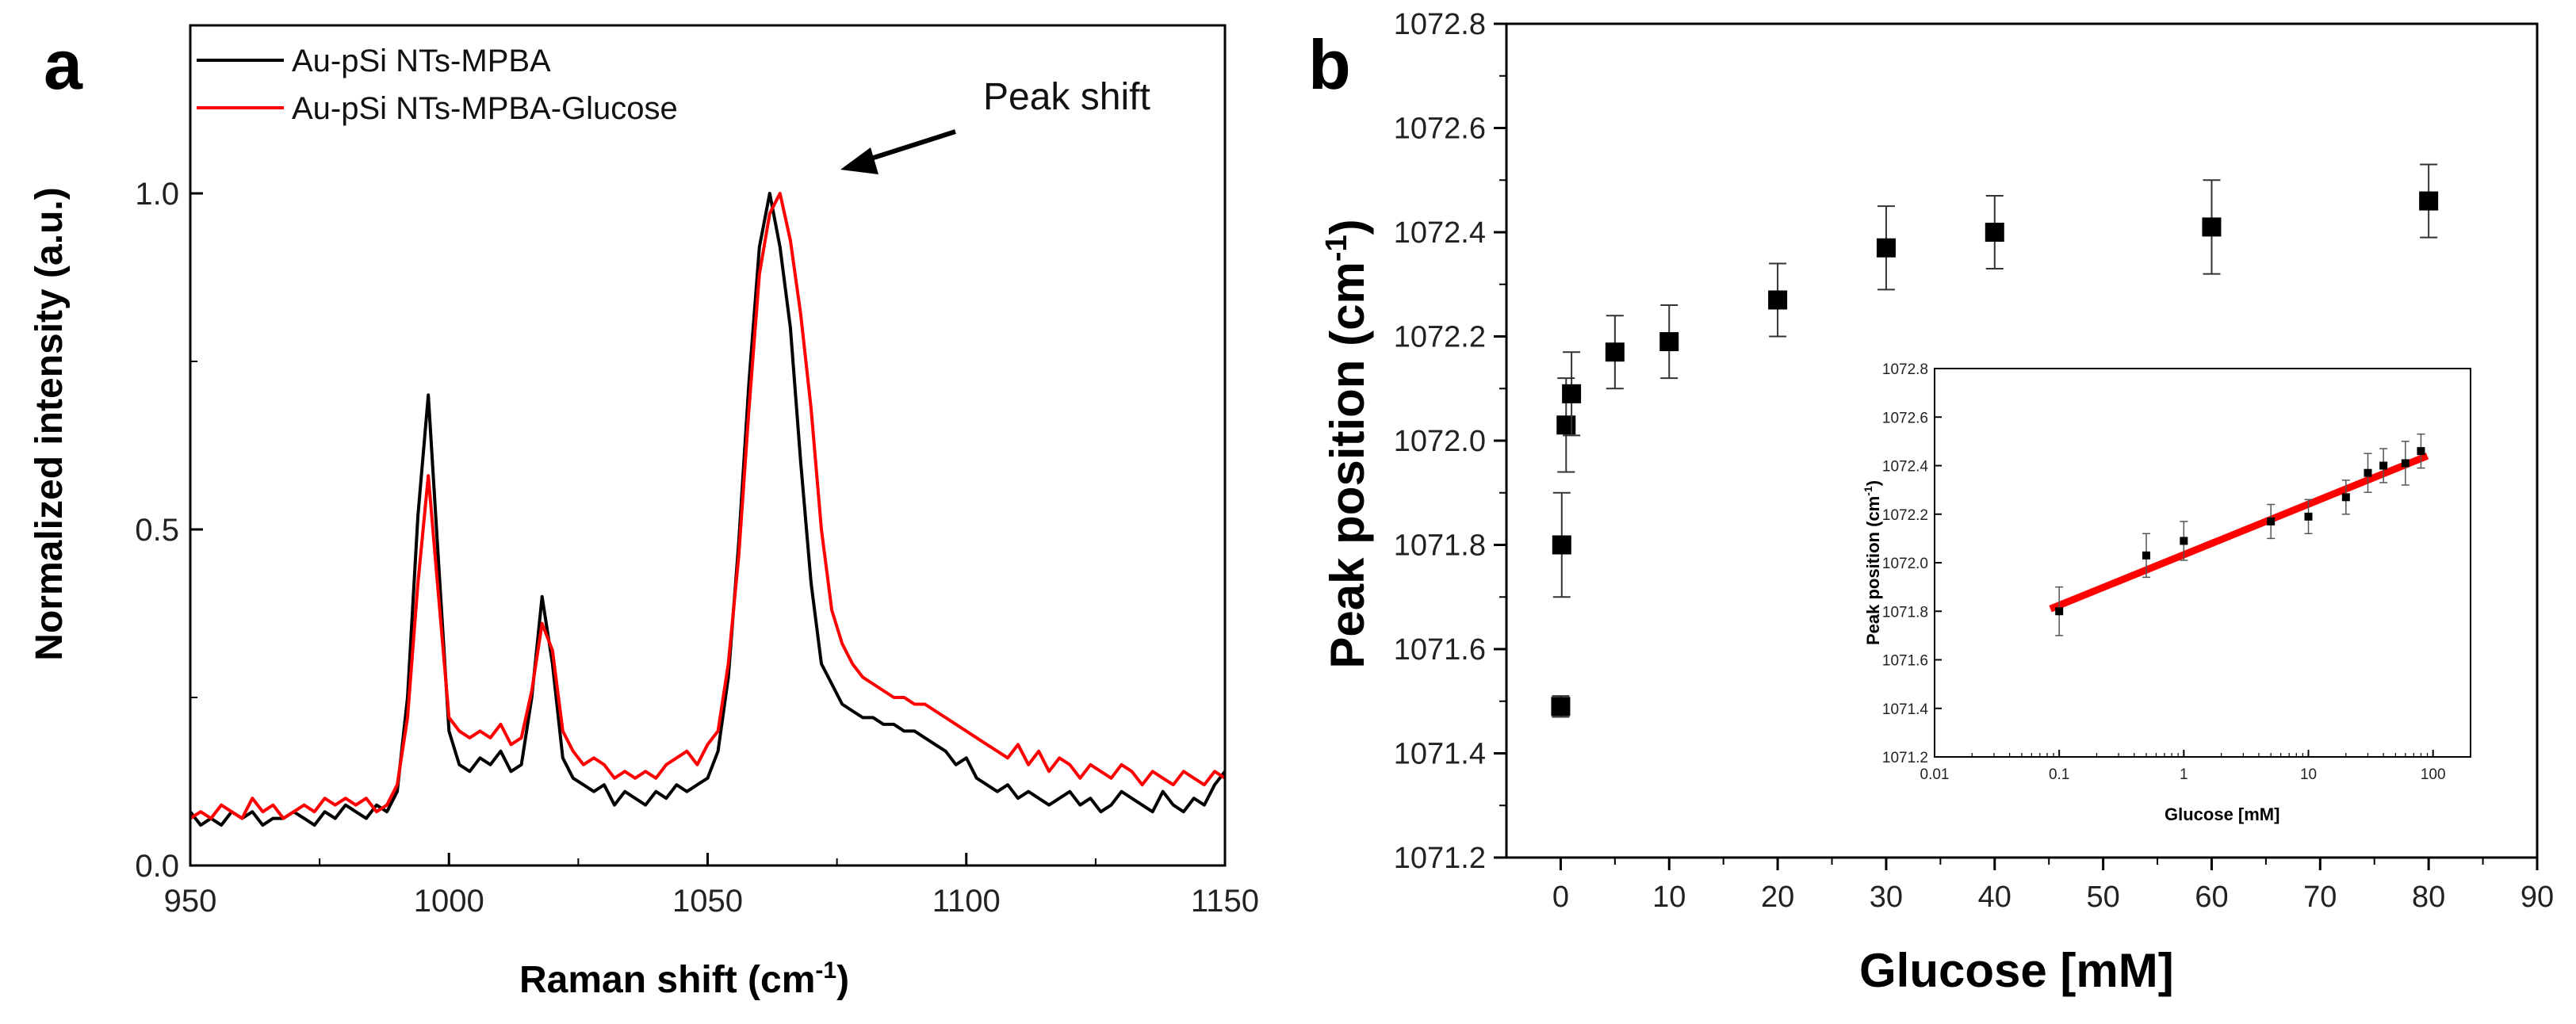 Image resolution: width=2576 pixels, height=1024 pixels. What do you see at coordinates (1905, 612) in the screenshot?
I see `i-y-tick-label: 1071.8` at bounding box center [1905, 612].